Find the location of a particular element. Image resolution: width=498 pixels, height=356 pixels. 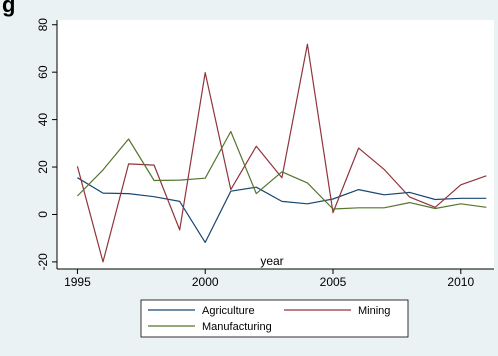

y-tick-label: 40 is located at coordinates (43, 120).